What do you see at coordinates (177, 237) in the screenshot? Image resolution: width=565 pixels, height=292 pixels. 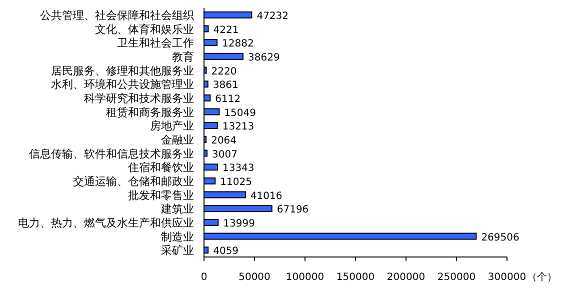 I see `y-tick-label: 制造业` at bounding box center [177, 237].